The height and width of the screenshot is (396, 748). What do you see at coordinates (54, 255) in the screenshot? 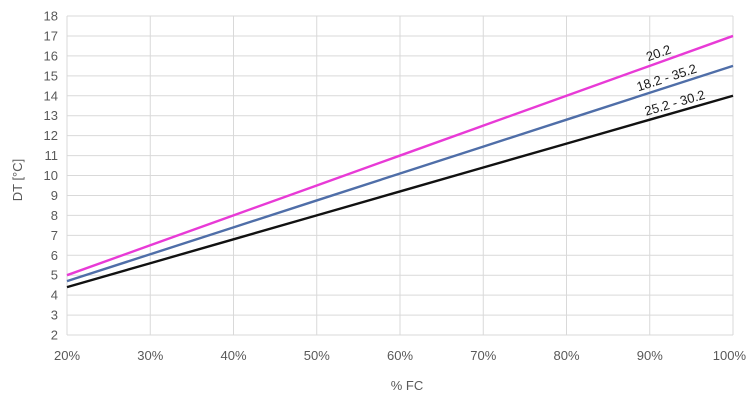
I see `y-tick-label: 6` at bounding box center [54, 255].